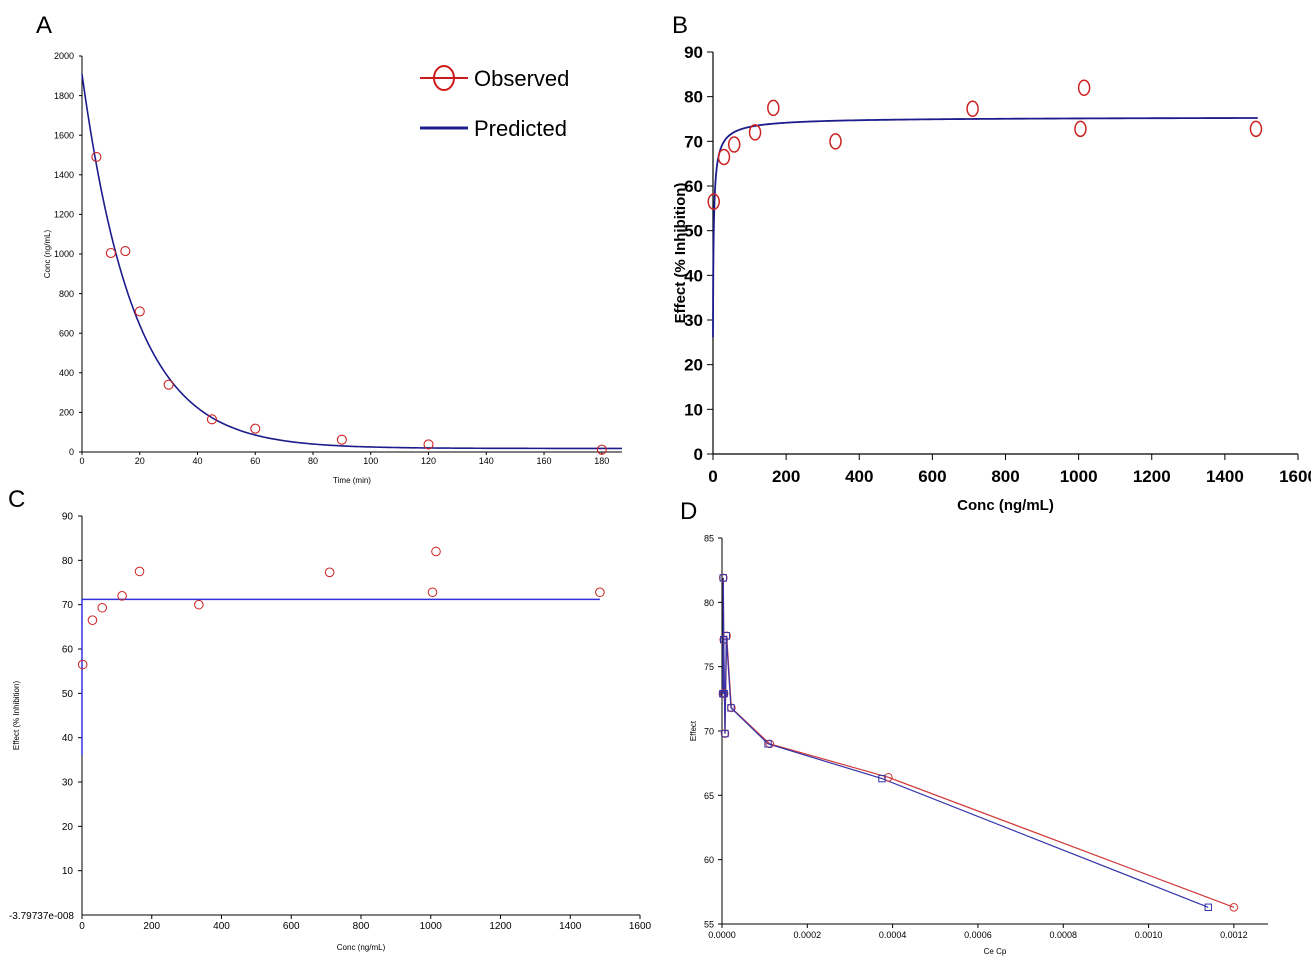 This screenshot has height=957, width=1311. Describe the element at coordinates (601, 461) in the screenshot. I see `chart-a-x-tick-label: 180` at that location.